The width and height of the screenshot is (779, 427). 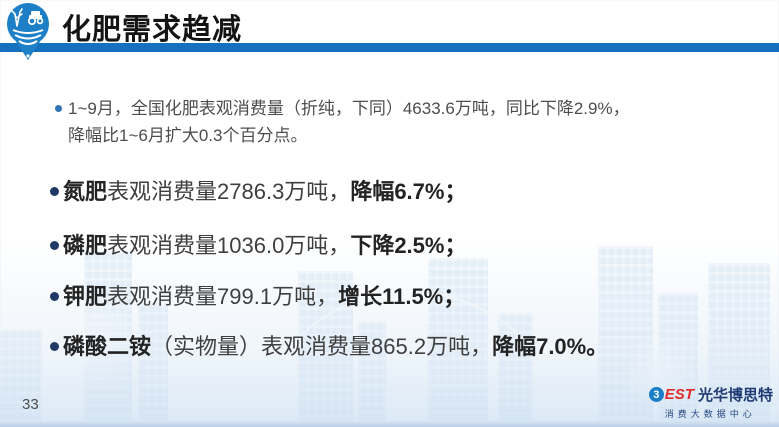 I want to click on bullet-phosphate: 磷肥表观消费量1036.0万吨，下降2.5%；, so click(x=405, y=246).